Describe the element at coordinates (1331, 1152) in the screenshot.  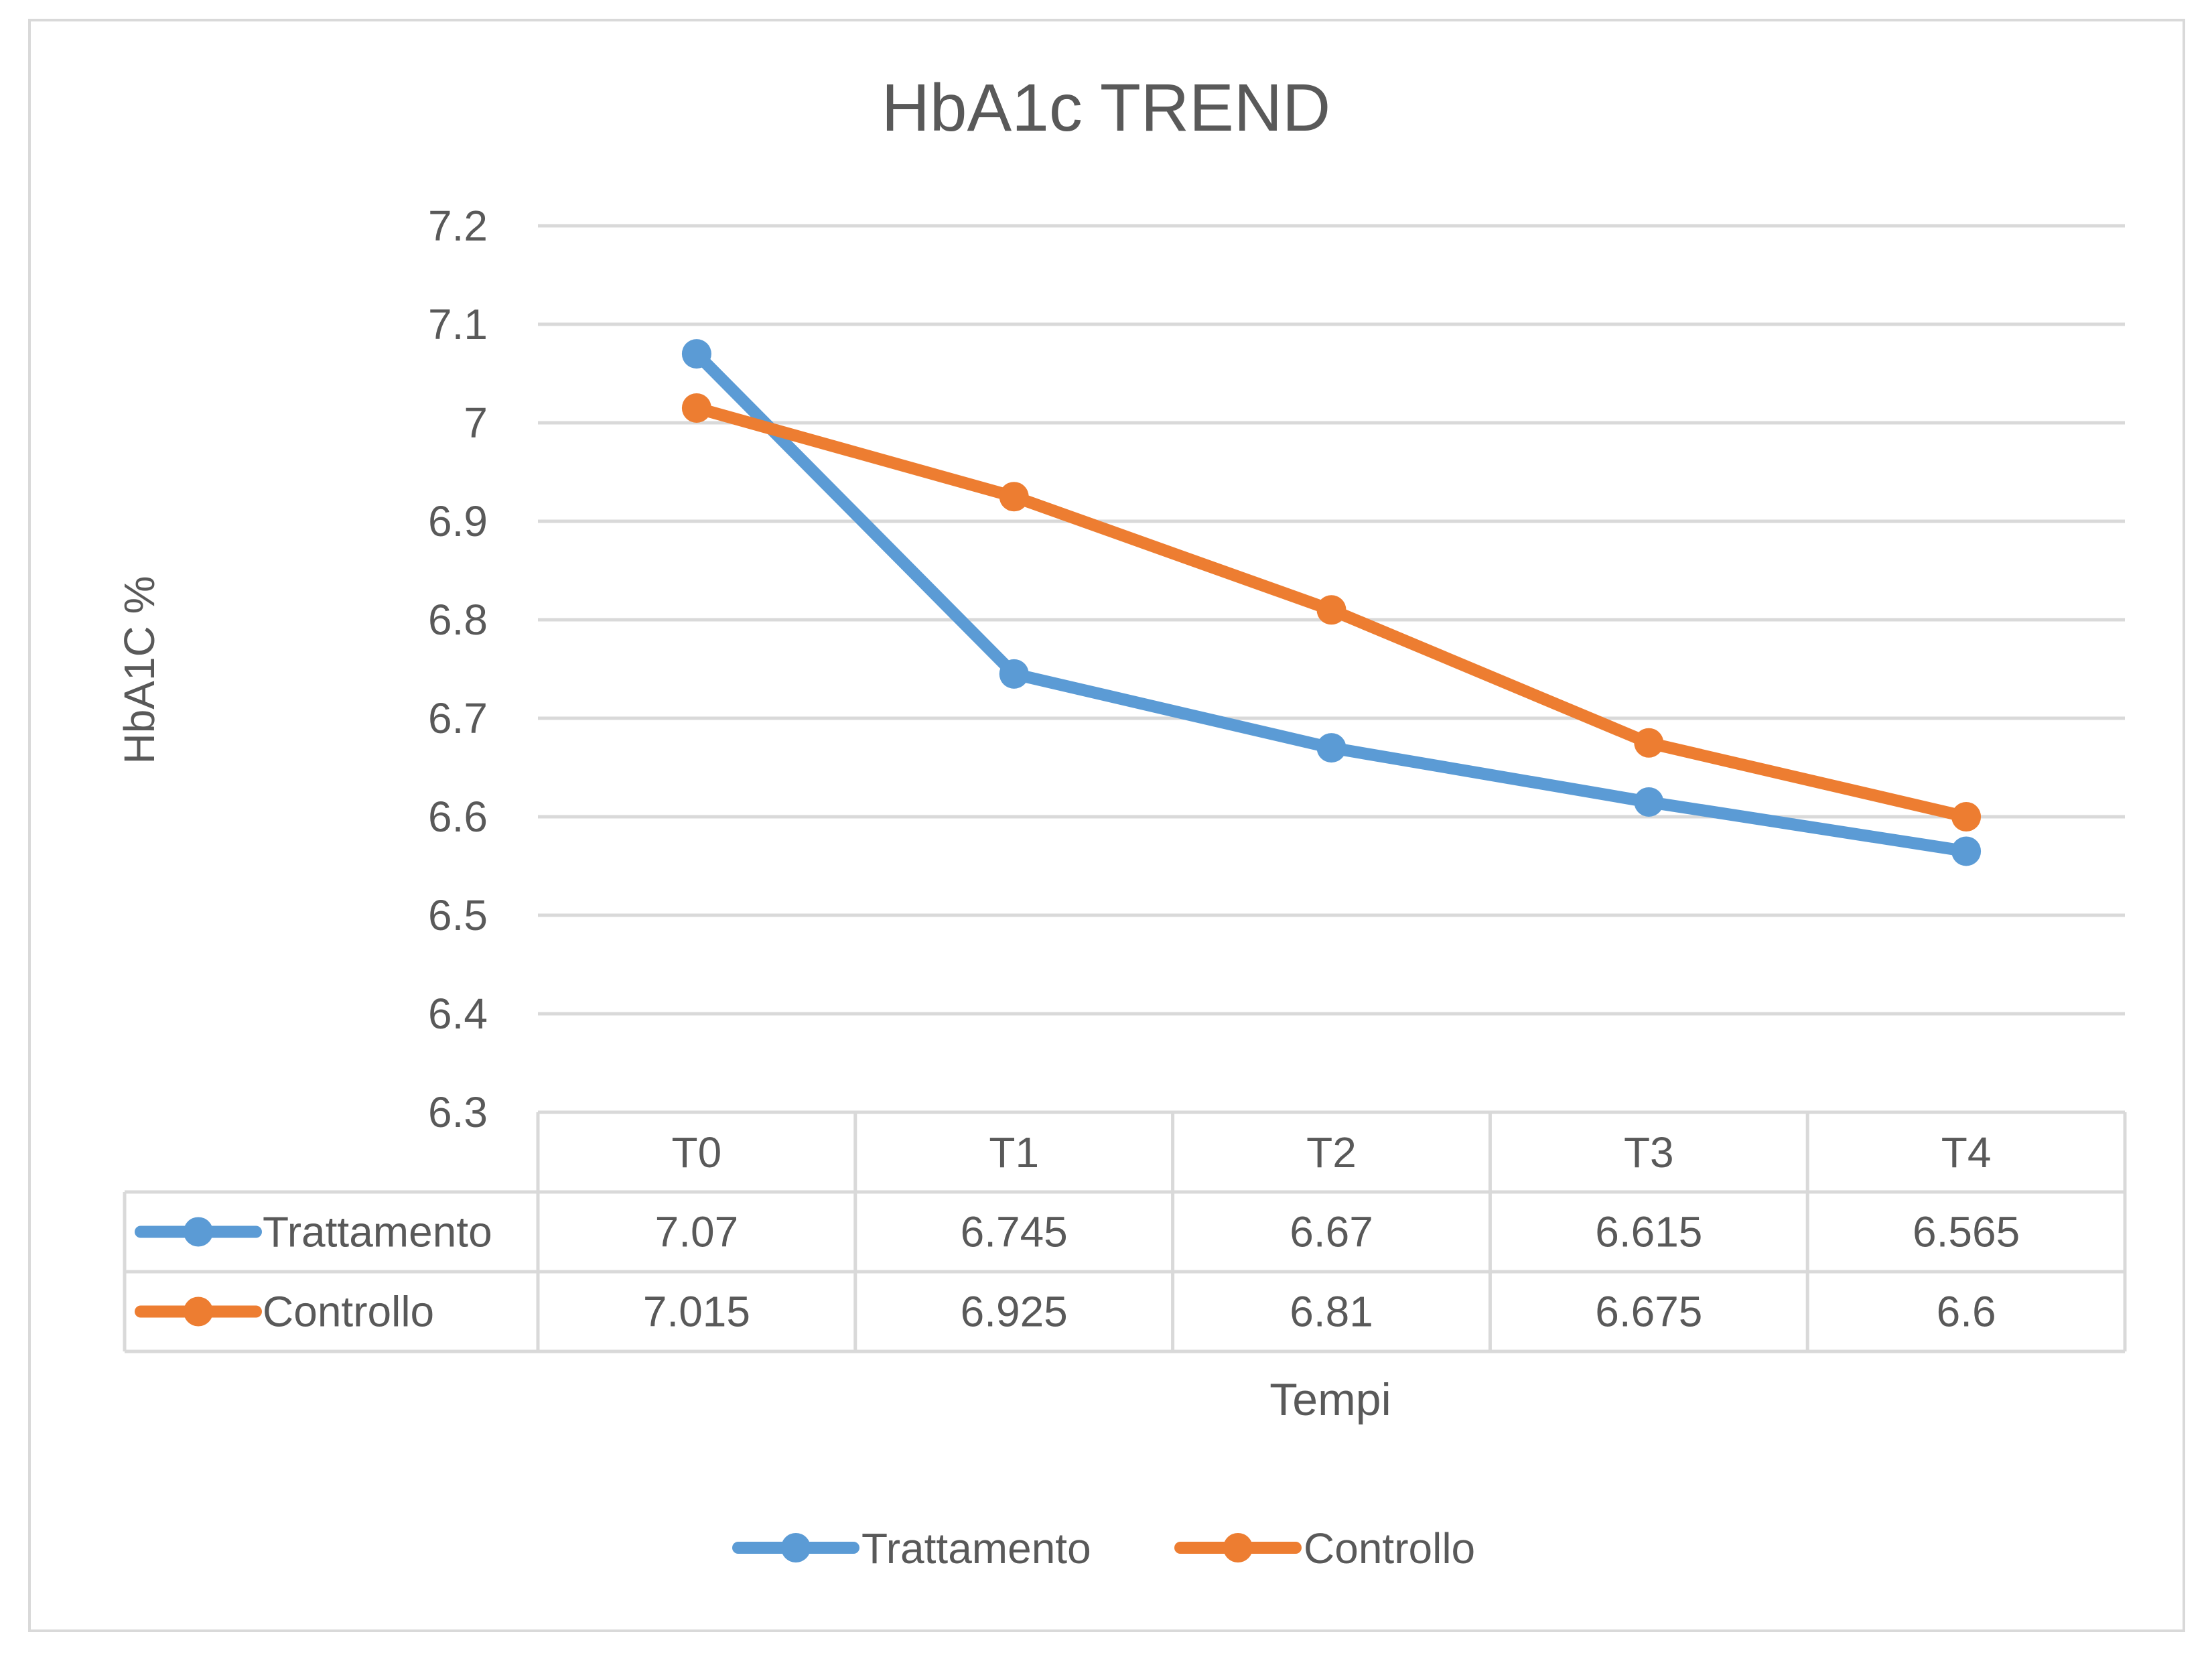
I see `x-tick-label: T2` at that location.